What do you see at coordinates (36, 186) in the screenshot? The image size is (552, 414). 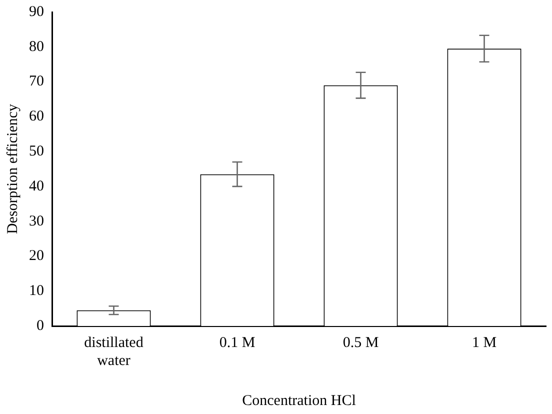 I see `y-tick-label: 40` at bounding box center [36, 186].